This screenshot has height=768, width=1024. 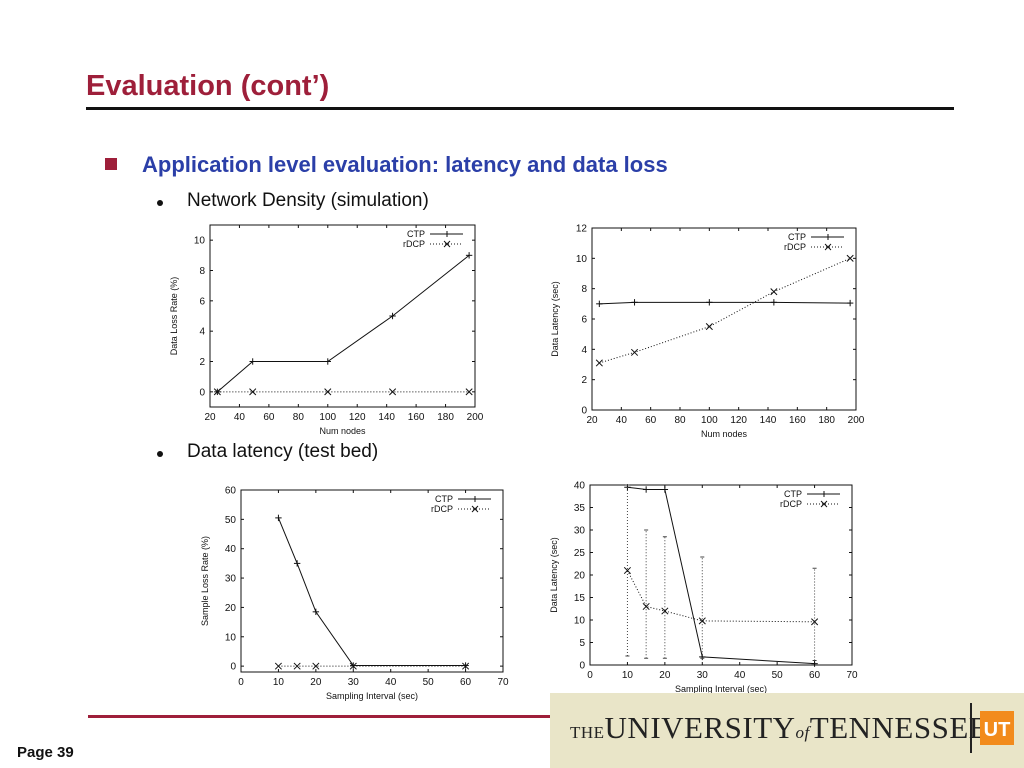 I want to click on x-tick-label: 0, so click(x=590, y=675).